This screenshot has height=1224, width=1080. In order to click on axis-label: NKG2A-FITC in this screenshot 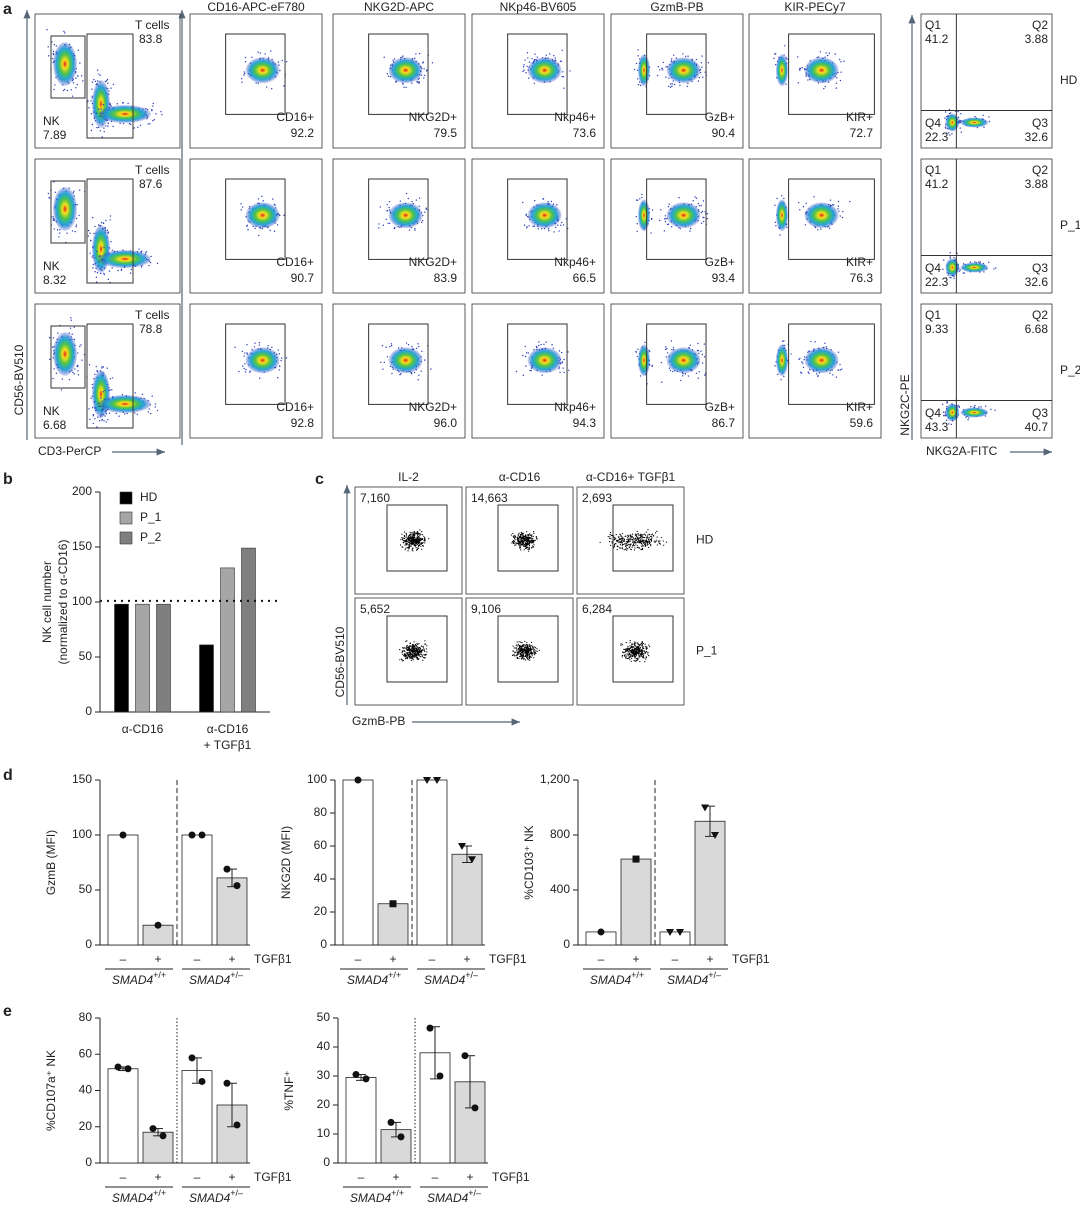, I will do `click(962, 451)`.